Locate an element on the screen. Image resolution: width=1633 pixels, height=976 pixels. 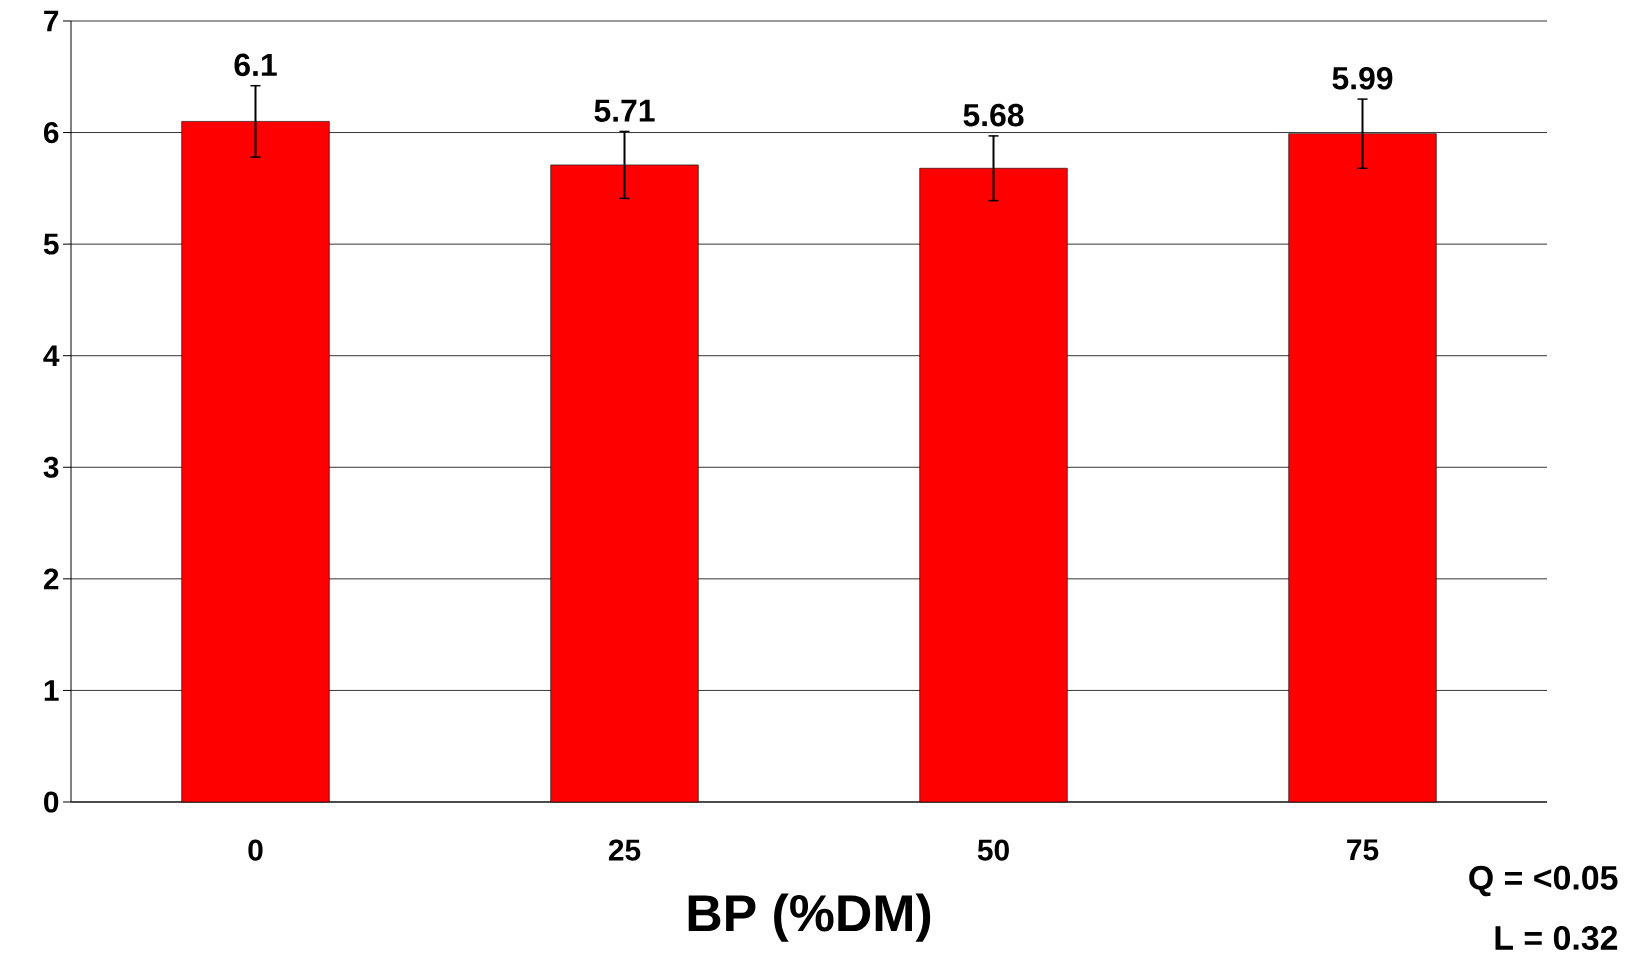
x-tick-label: 0 is located at coordinates (255, 850).